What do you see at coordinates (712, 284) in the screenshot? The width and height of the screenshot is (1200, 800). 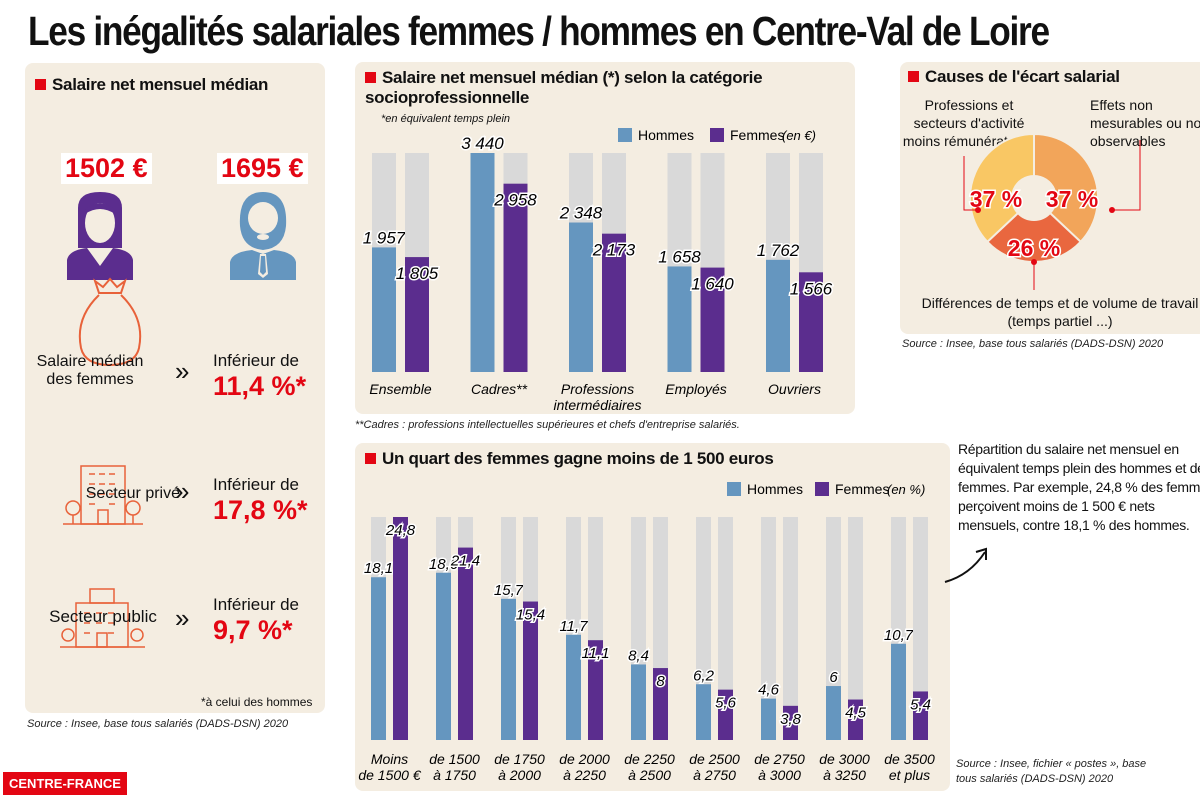 I see `data-label: 1 640` at bounding box center [712, 284].